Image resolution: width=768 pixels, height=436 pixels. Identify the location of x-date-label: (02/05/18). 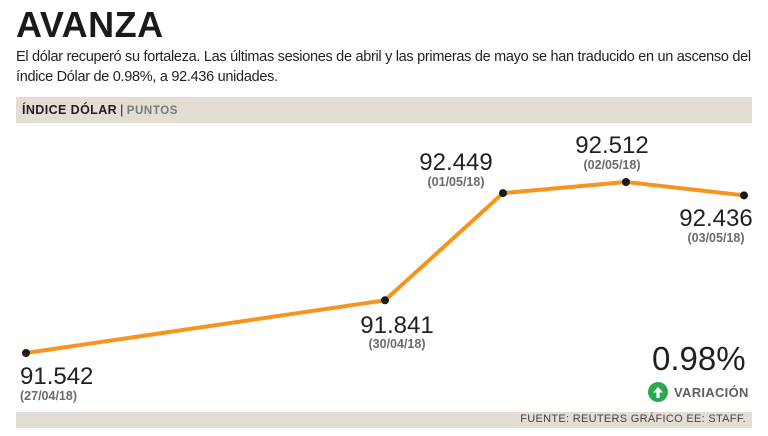
(612, 165).